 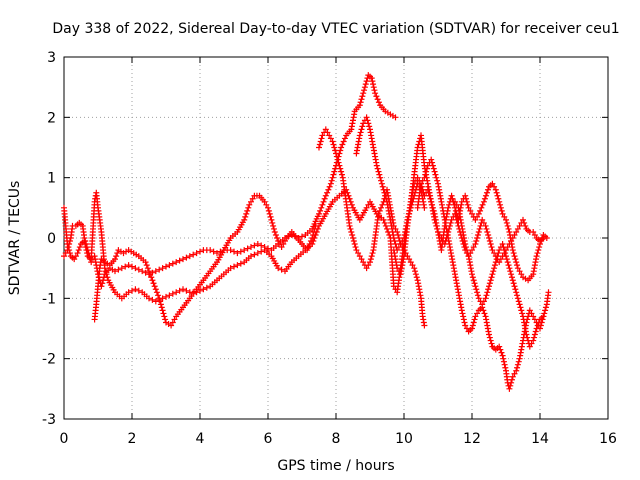 I want to click on x-axis-label: GPS time / hours, so click(x=335, y=466).